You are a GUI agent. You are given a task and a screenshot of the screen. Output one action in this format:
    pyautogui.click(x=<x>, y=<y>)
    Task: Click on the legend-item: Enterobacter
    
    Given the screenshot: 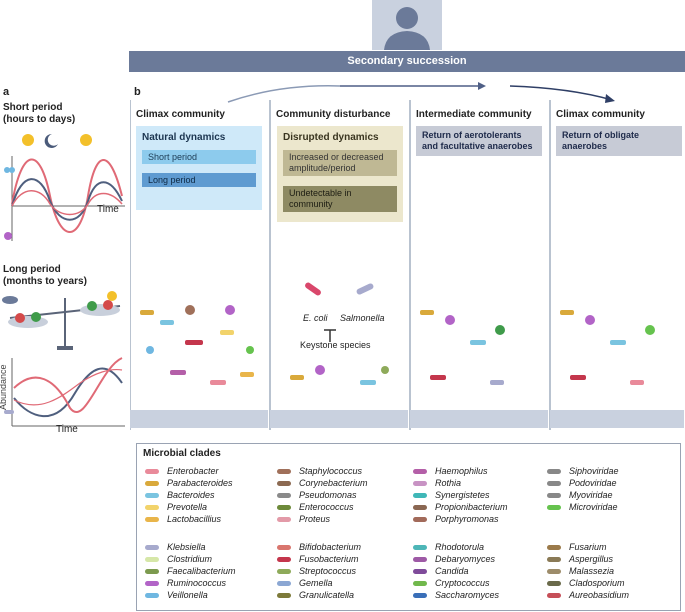 What is the action you would take?
    pyautogui.click(x=193, y=471)
    